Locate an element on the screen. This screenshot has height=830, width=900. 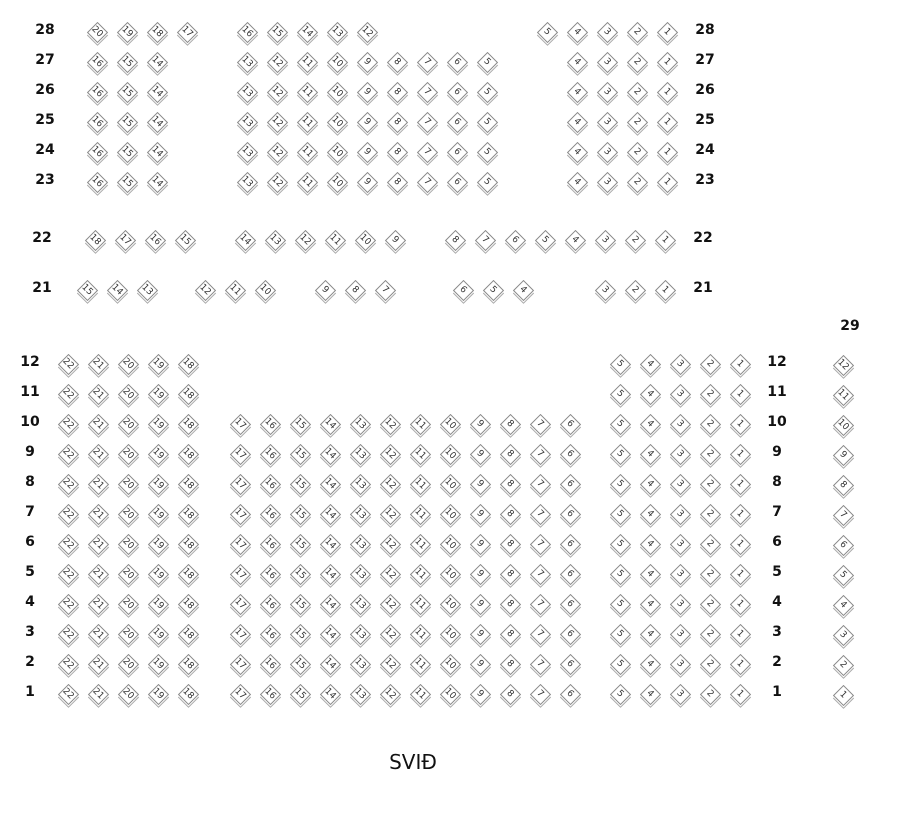
seat-row-24-2: 2 is located at coordinates (637, 152).